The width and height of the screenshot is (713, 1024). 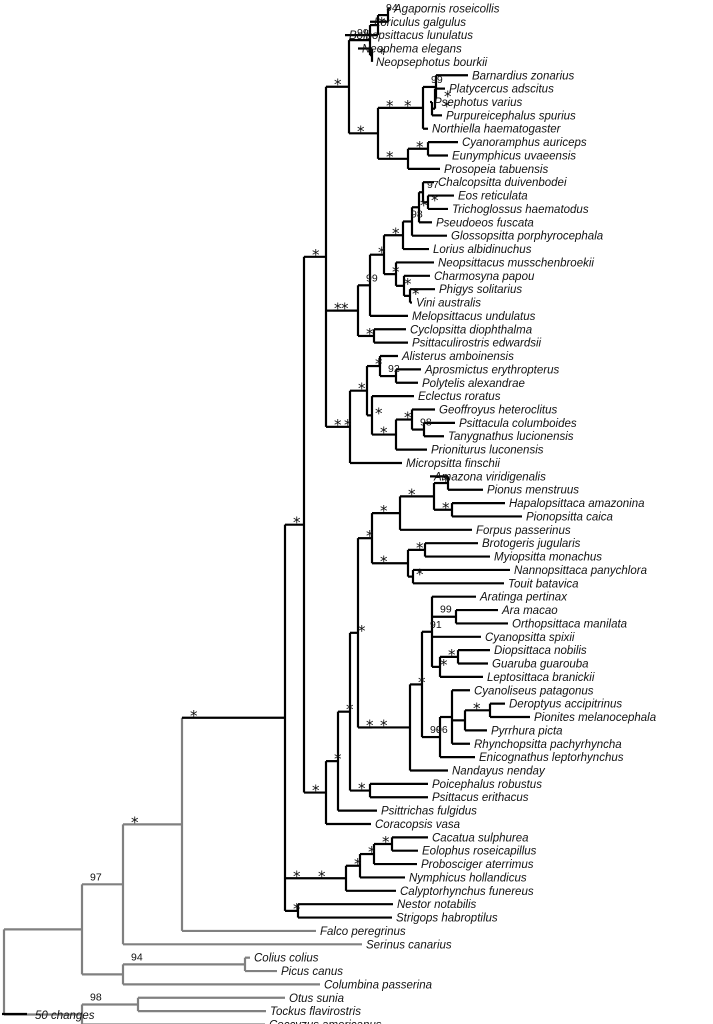 What do you see at coordinates (569, 517) in the screenshot?
I see `taxon-label: Pionopsitta caica` at bounding box center [569, 517].